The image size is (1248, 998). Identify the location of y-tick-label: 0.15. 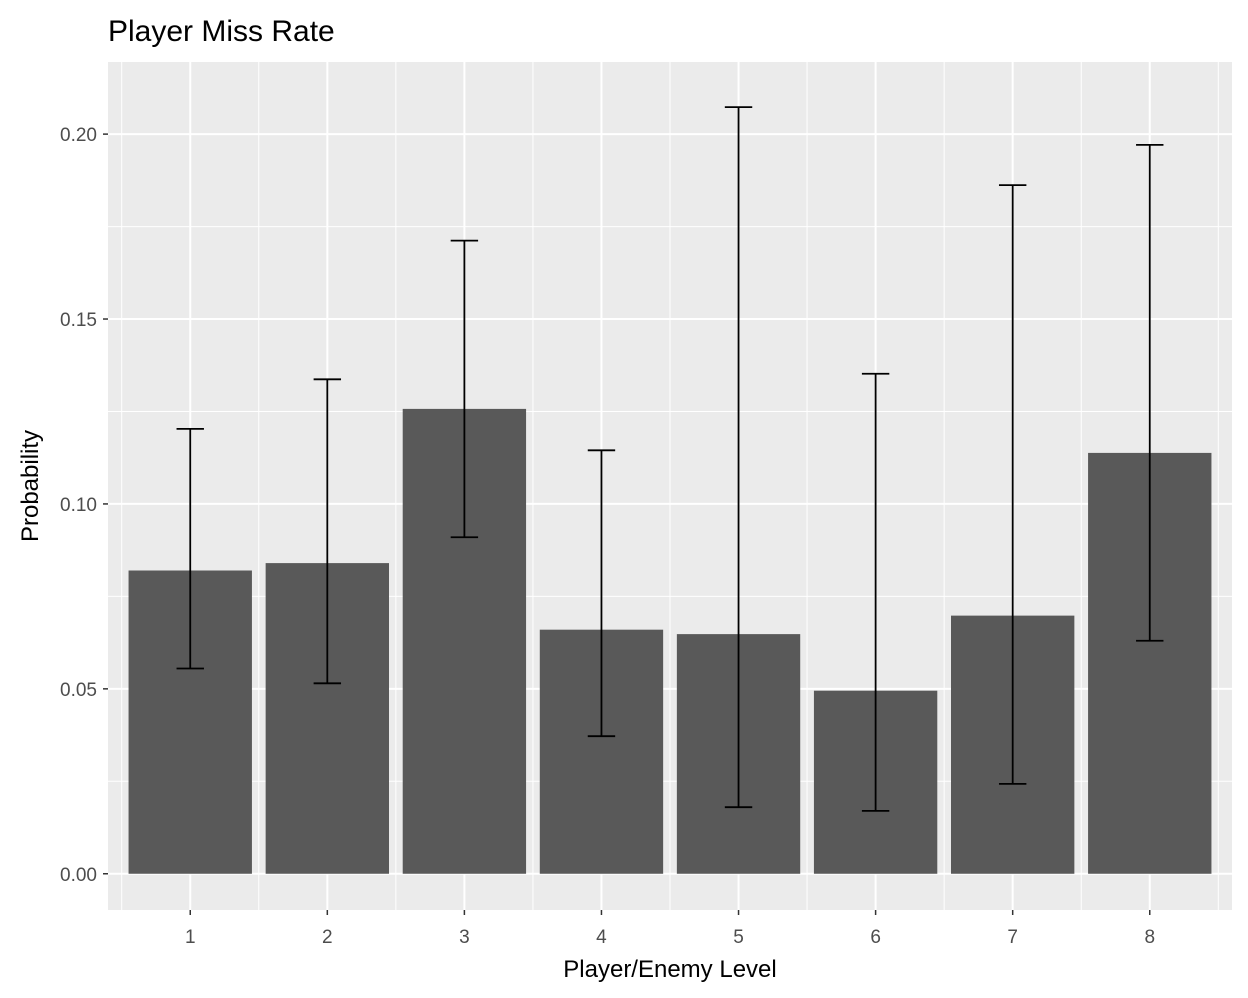
(78, 320).